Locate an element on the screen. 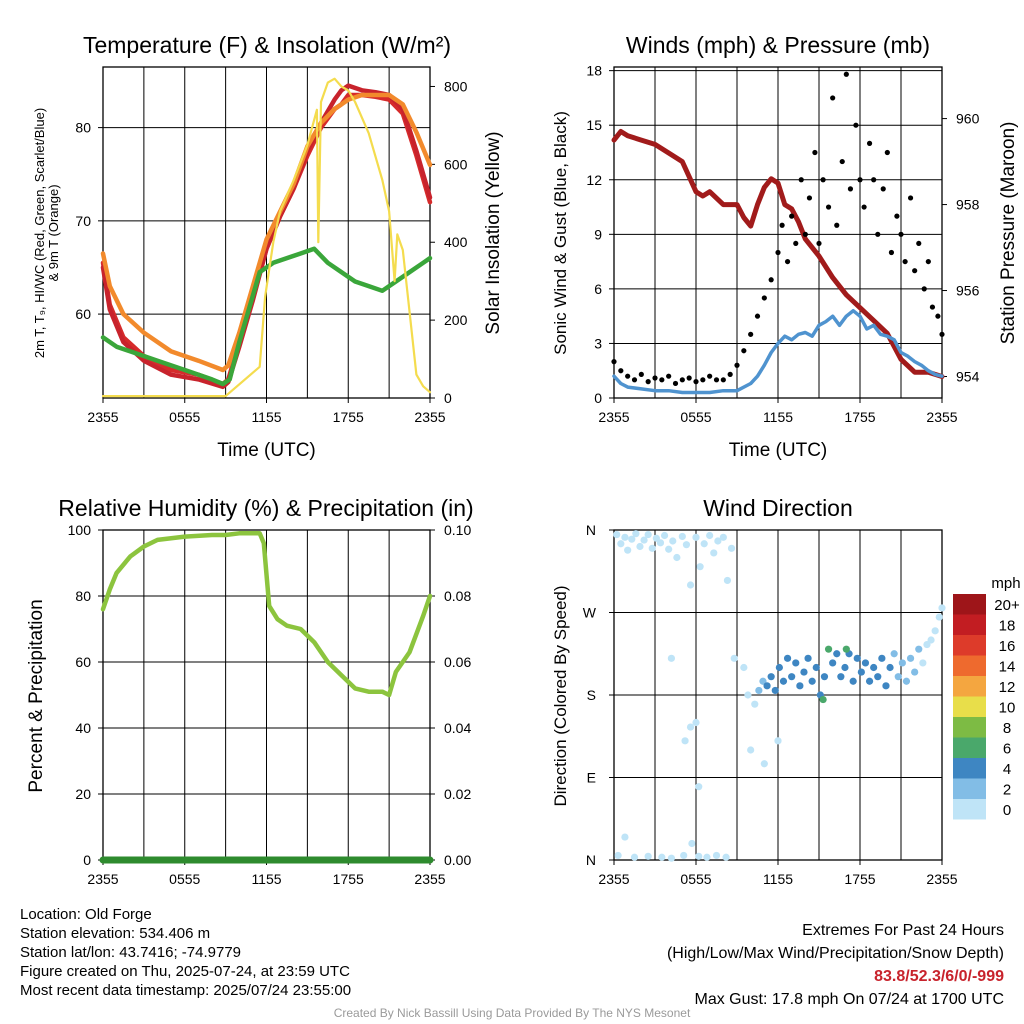 The image size is (1024, 1024). y2-tick-label: 0.02 is located at coordinates (457, 794).